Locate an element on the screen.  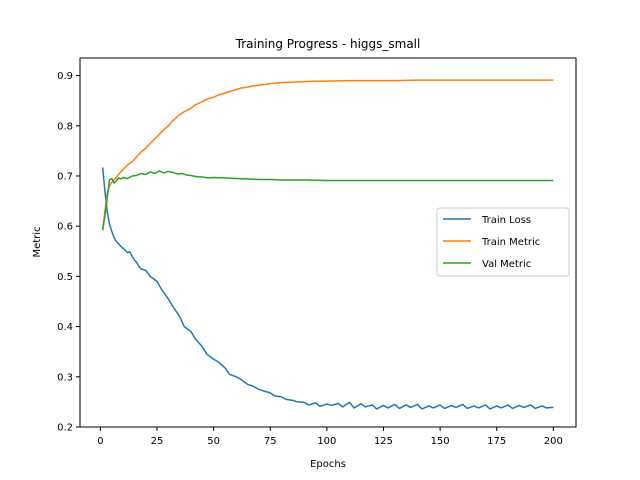
y-tick-label: 0.3 is located at coordinates (65, 377).